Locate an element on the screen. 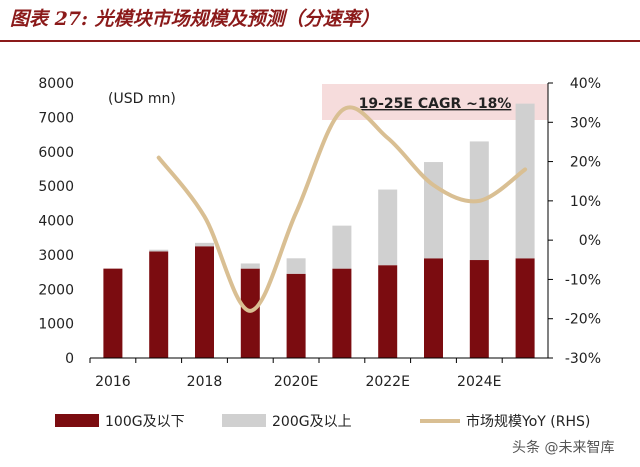  page-title: 图表 27: 光模块市场规模及预测（分速率） is located at coordinates (195, 19).